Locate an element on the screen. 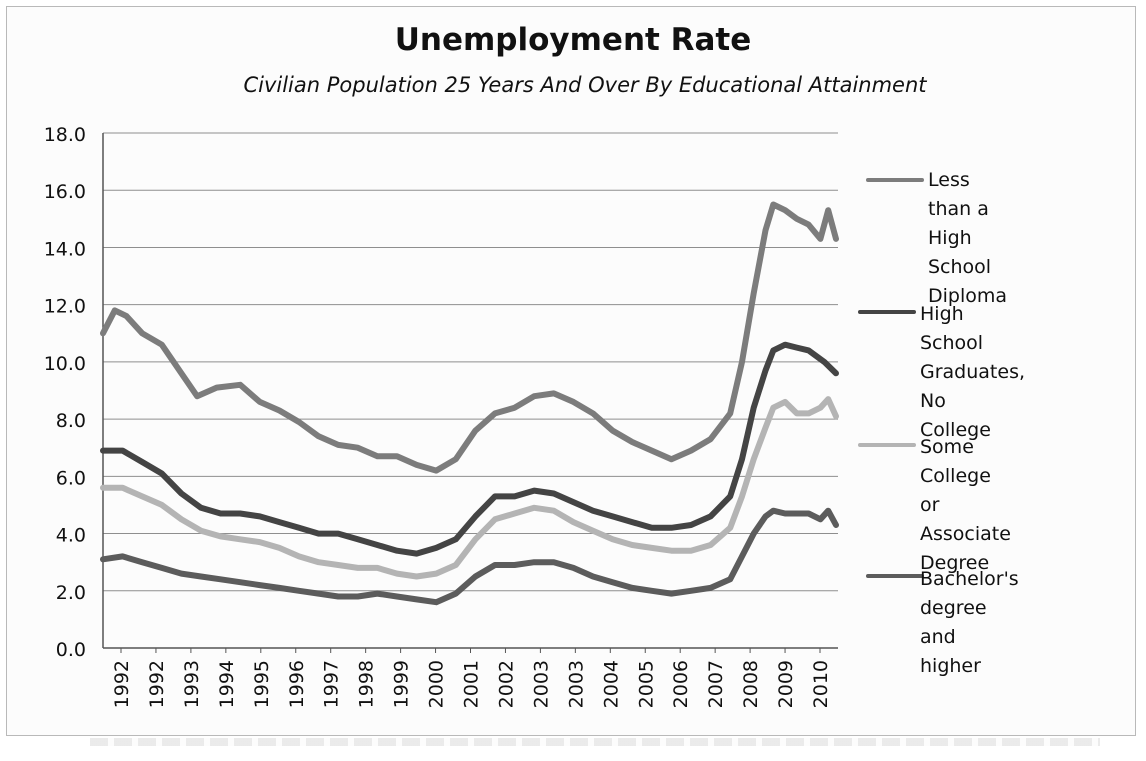 The width and height of the screenshot is (1146, 761). y-tick-label: 2.0 is located at coordinates (71, 593).